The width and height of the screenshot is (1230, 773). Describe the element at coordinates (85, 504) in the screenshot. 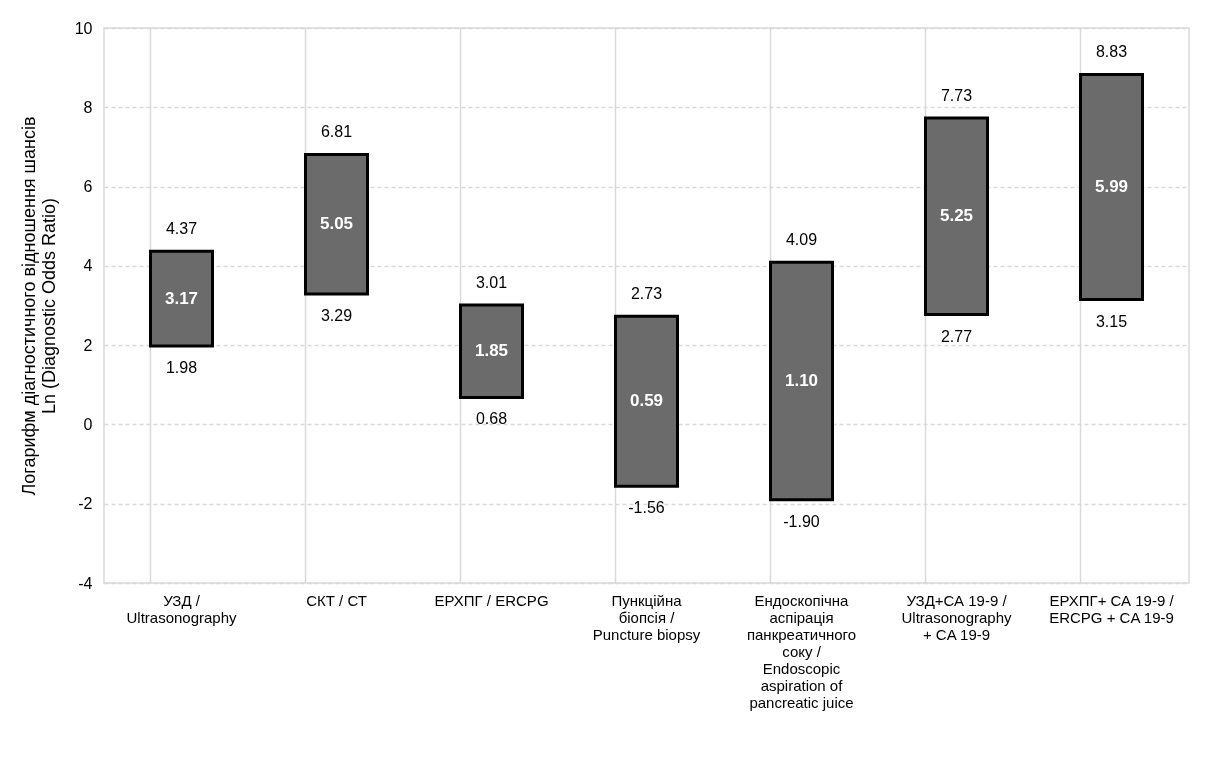

I see `y-tick-label: -2` at that location.